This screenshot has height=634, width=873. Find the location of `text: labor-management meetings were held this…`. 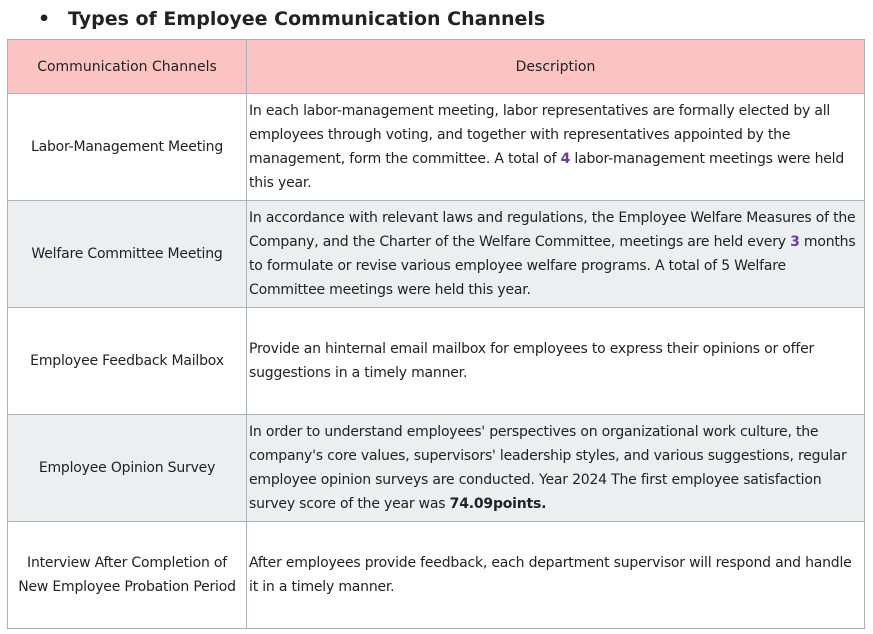

text: labor-management meetings were held this… is located at coordinates (547, 171).